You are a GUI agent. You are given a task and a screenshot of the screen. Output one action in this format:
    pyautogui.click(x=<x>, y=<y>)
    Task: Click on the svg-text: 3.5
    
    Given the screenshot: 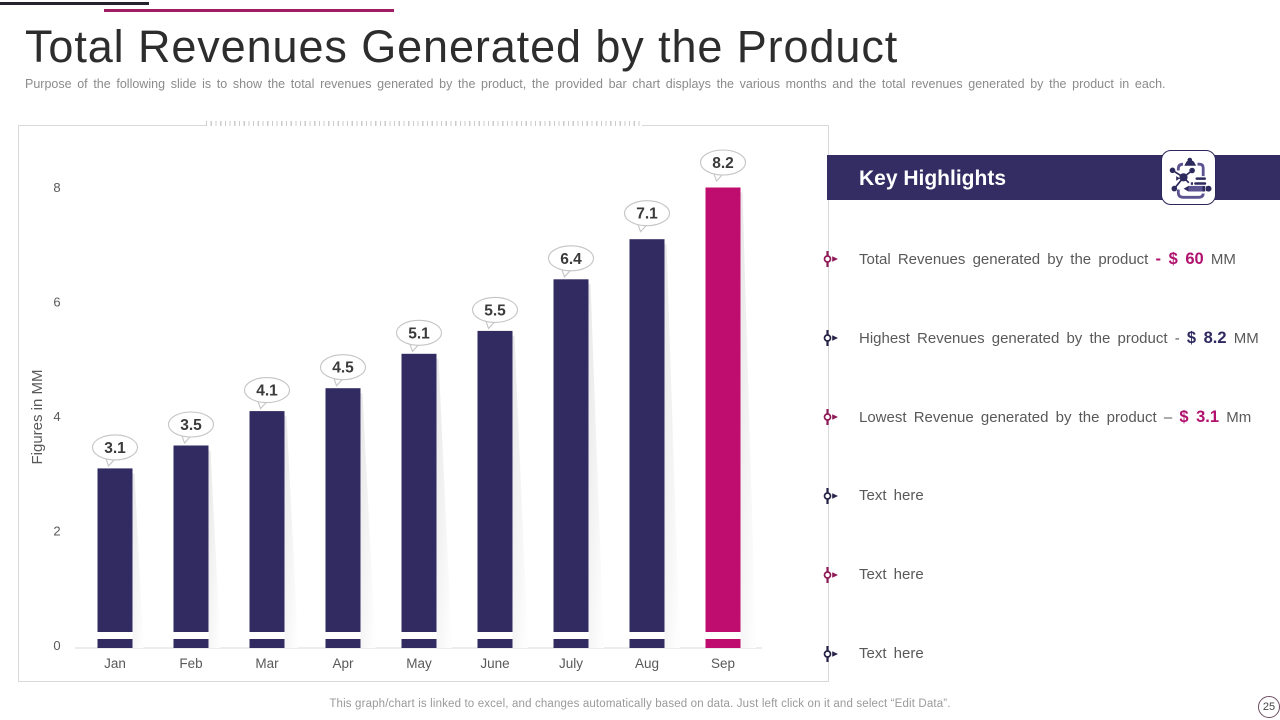 What is the action you would take?
    pyautogui.click(x=191, y=425)
    